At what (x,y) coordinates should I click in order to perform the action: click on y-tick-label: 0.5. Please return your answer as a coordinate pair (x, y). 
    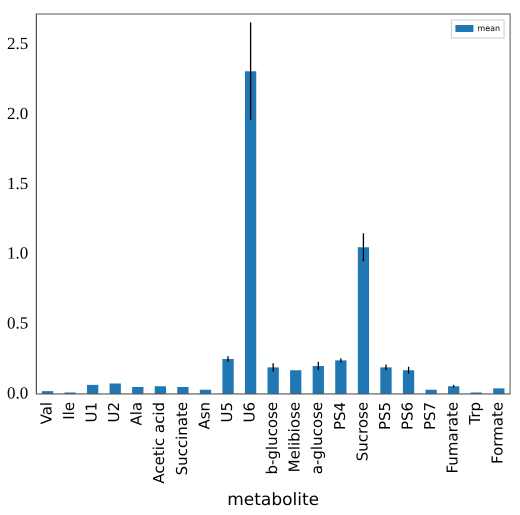
    Looking at the image, I should click on (17, 323).